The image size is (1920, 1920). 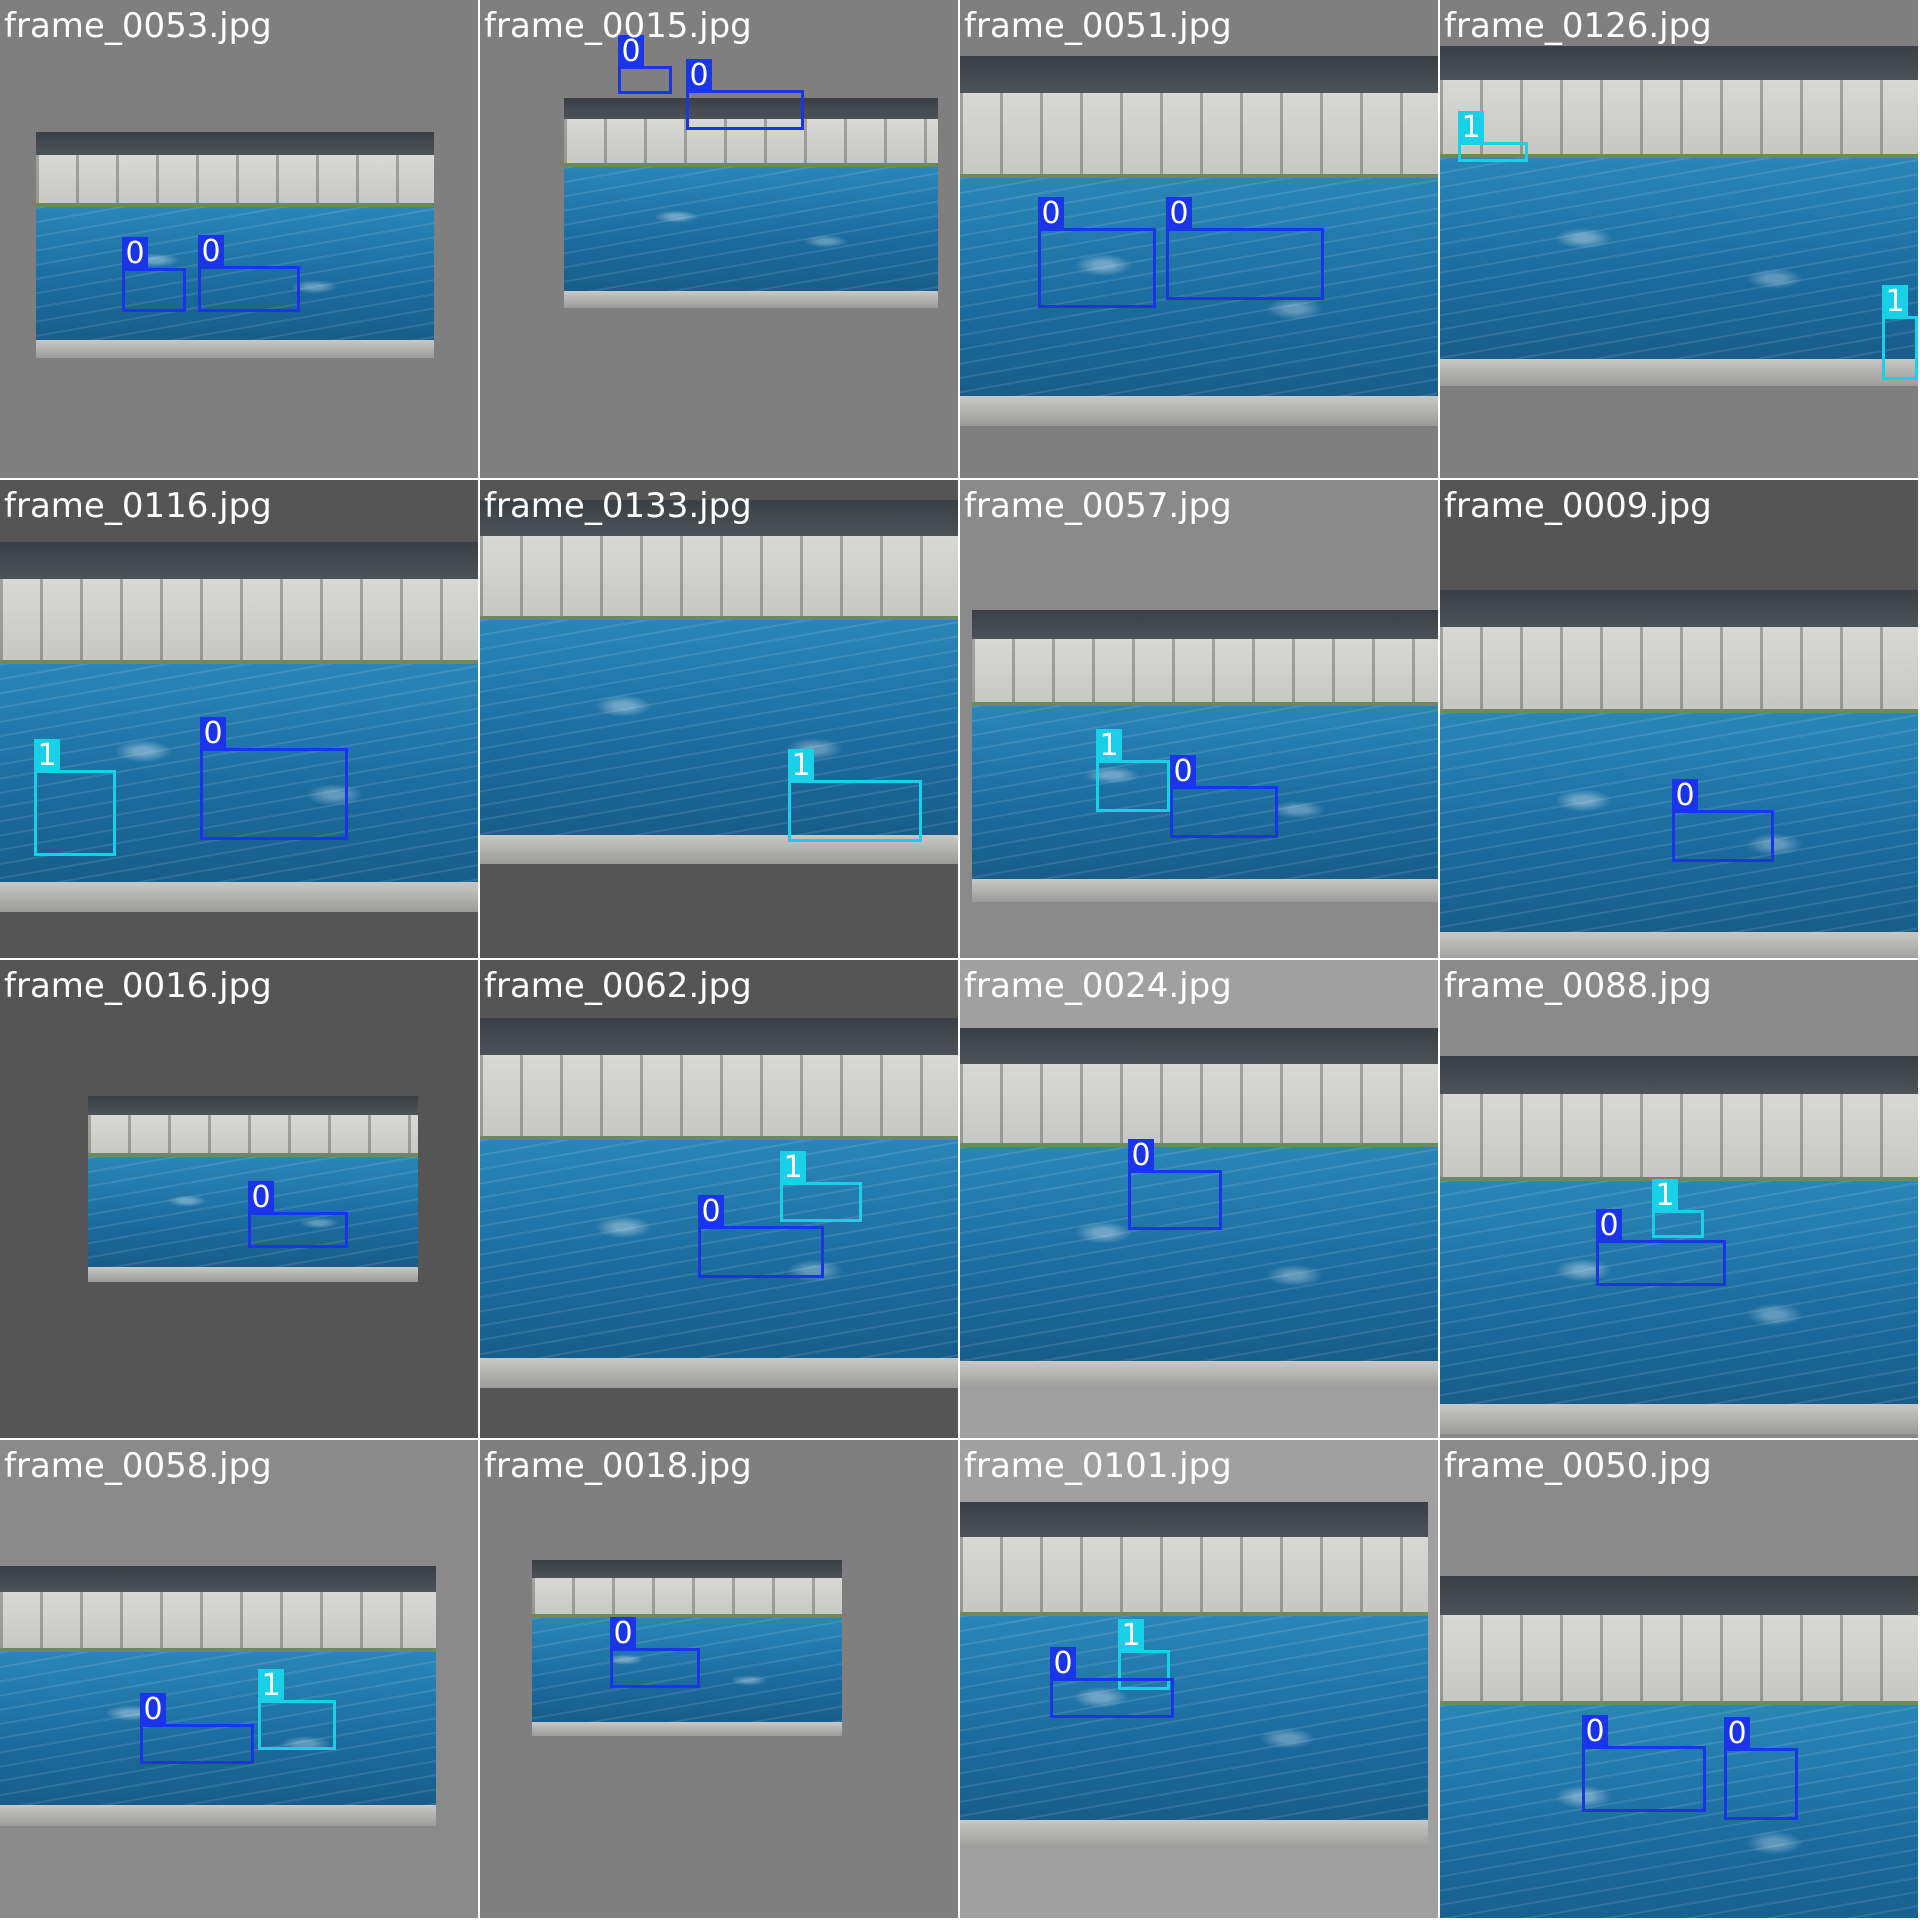 What do you see at coordinates (138, 1466) in the screenshot?
I see `tile-filename-label: frame_0058.jpg` at bounding box center [138, 1466].